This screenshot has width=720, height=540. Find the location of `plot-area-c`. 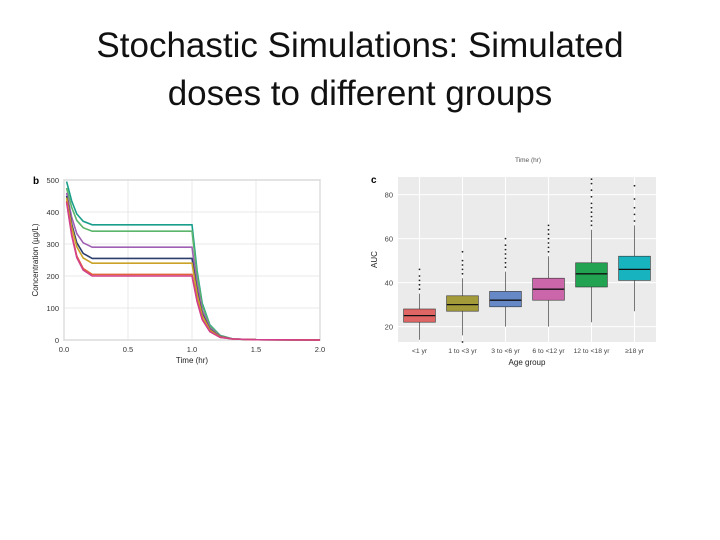

plot-area-c is located at coordinates (527, 259).